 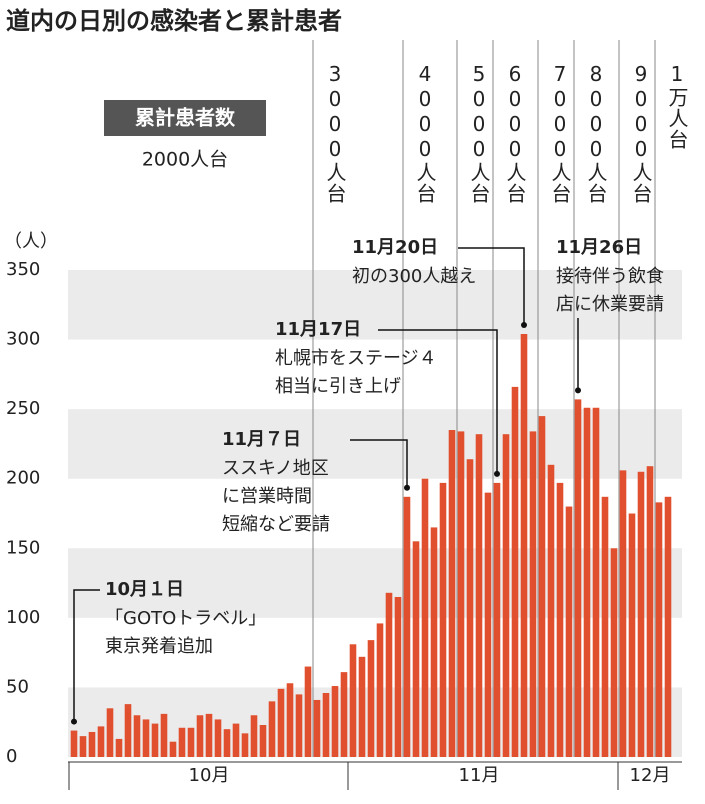 I want to click on x-tick-label: 11月, so click(x=479, y=775).